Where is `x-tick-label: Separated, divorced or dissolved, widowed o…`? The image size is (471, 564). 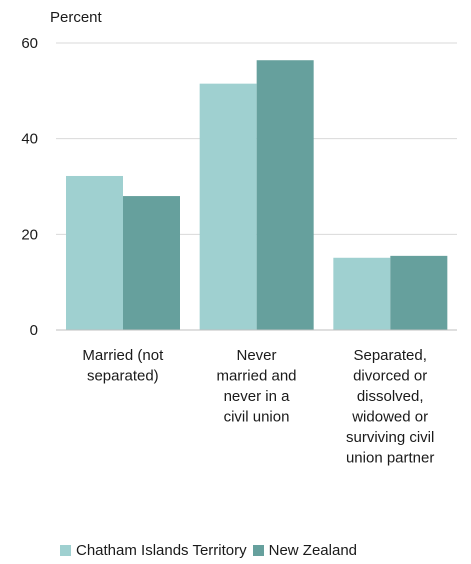
x-tick-label: Separated, divorced or dissolved, widowed o… is located at coordinates (390, 407).